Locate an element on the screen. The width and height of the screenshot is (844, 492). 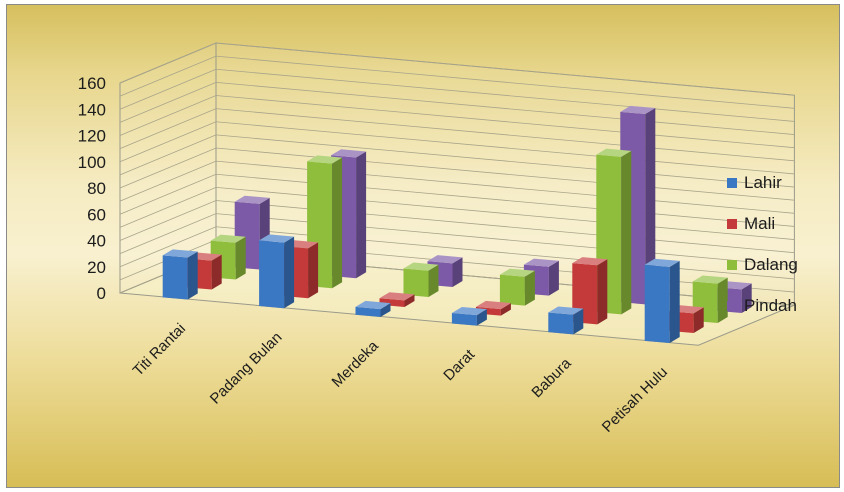
legend-label: Mali is located at coordinates (759, 223).